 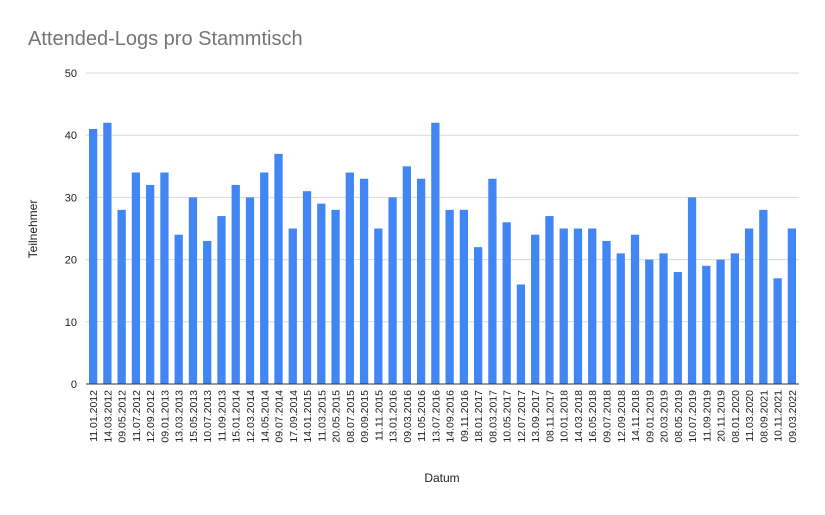 I want to click on y-tick-label: 50, so click(x=71, y=74).